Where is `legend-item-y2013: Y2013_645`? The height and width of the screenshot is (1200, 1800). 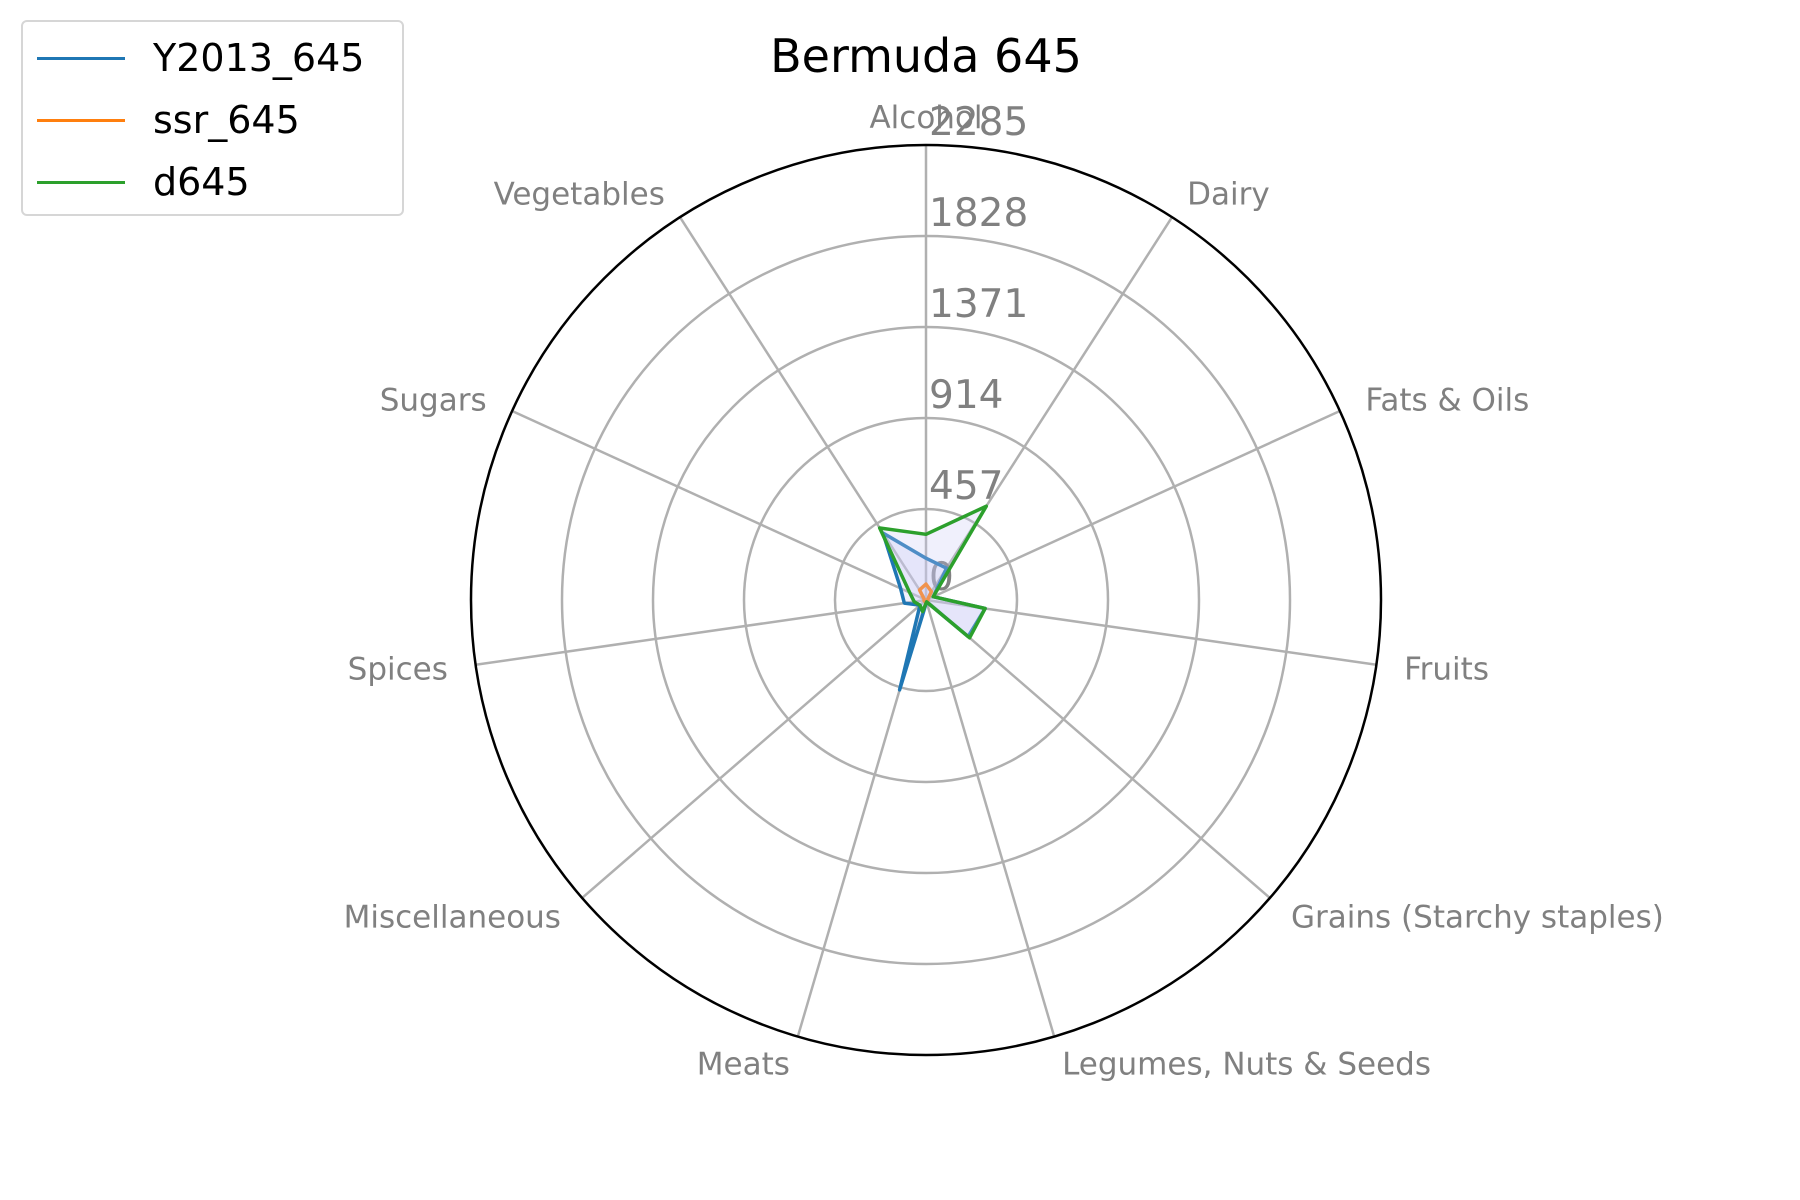
legend-item-y2013: Y2013_645 is located at coordinates (201, 58).